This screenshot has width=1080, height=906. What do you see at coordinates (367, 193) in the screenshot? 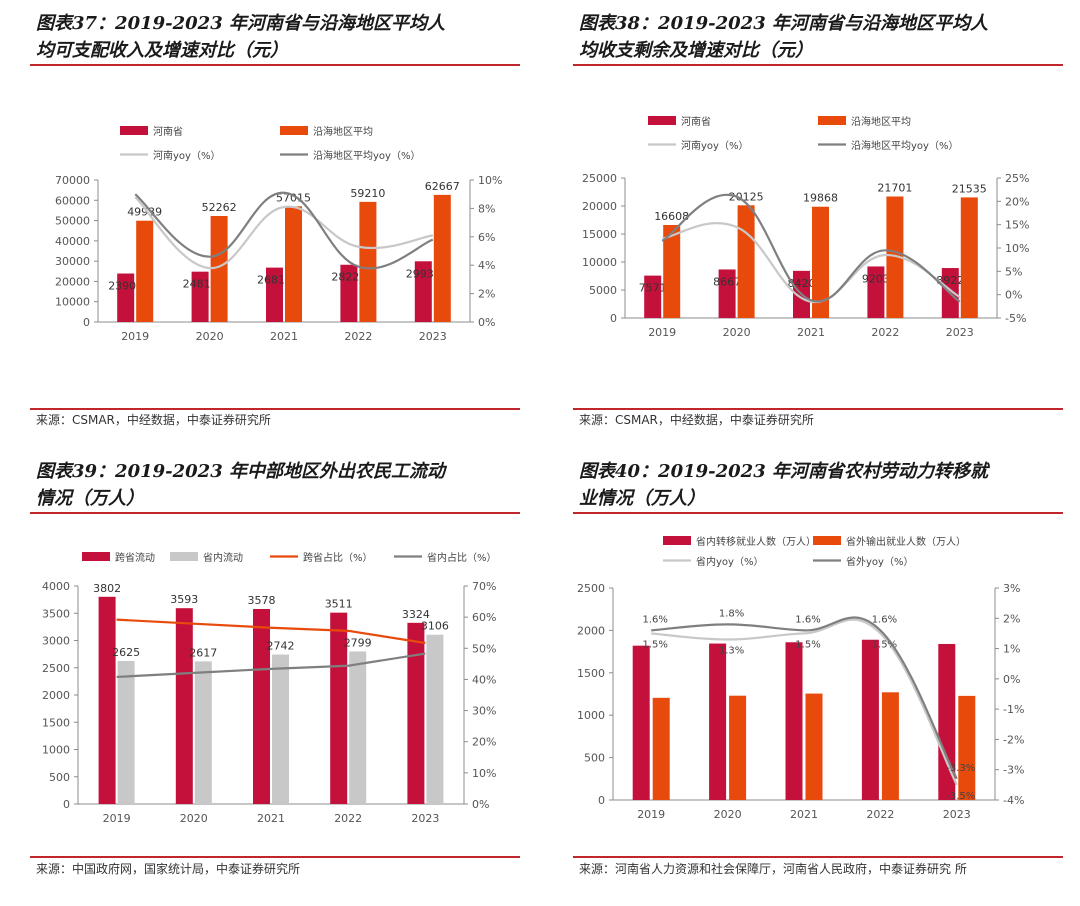
I see `data-label: 59210` at bounding box center [367, 193].